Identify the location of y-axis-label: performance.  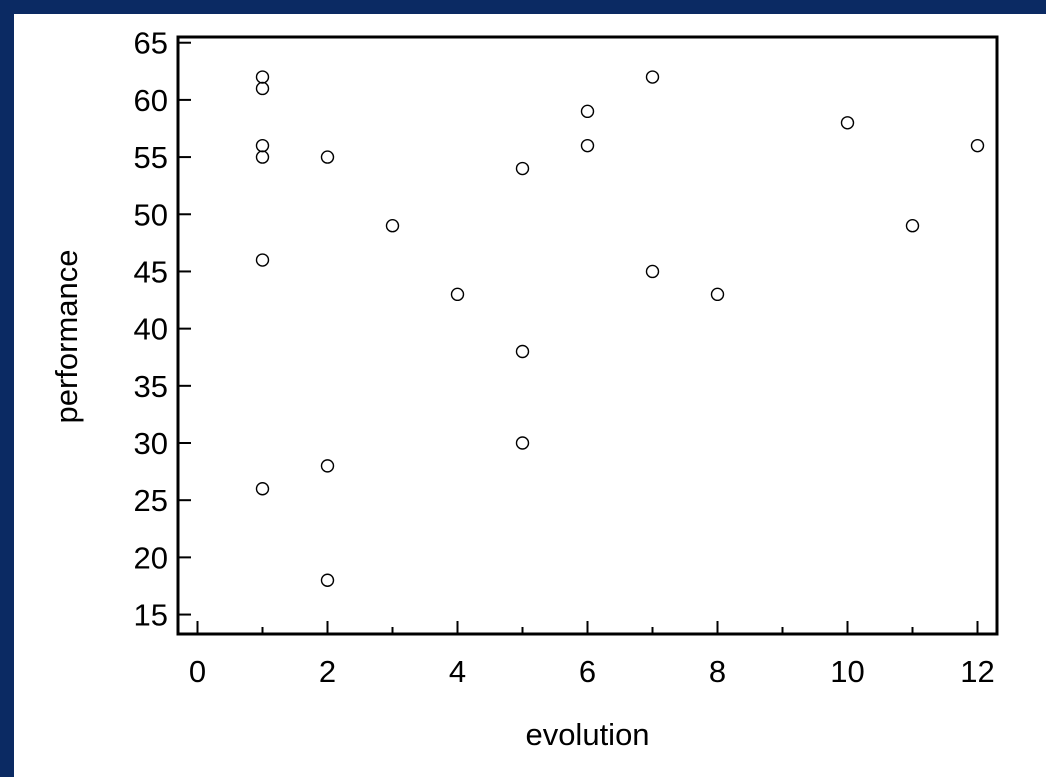
(66, 336).